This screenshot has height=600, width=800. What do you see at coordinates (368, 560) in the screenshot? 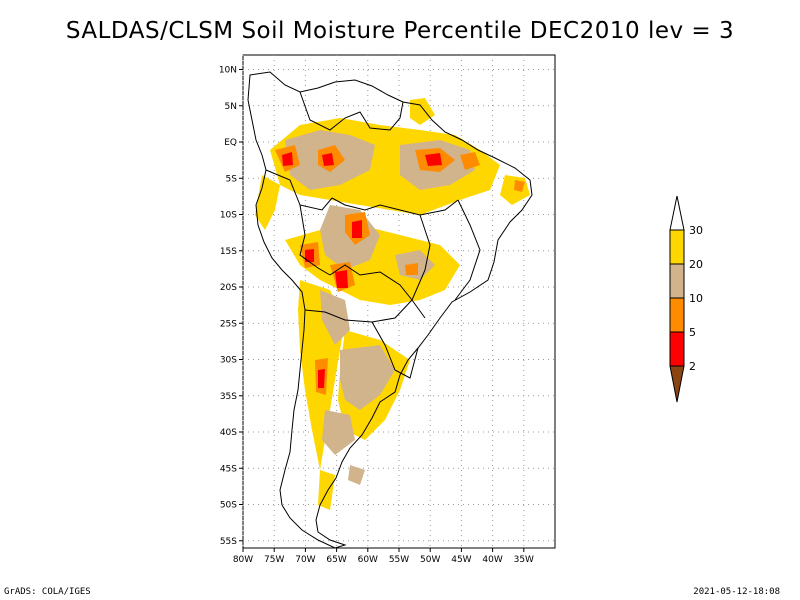
I see `lon-label: 60W` at bounding box center [368, 560].